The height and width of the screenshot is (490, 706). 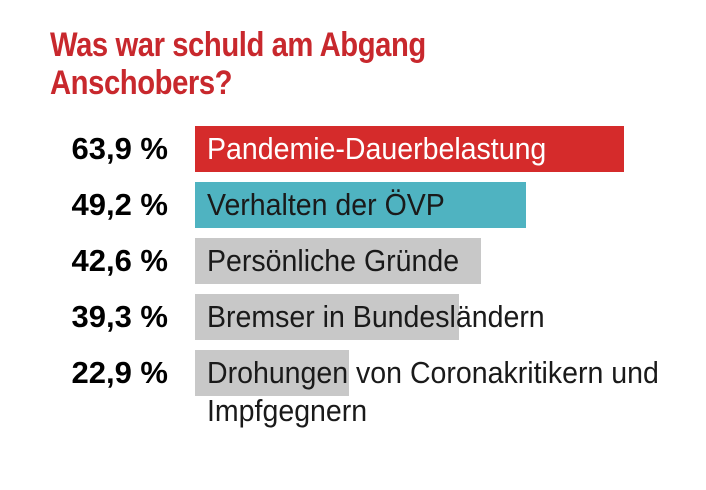 What do you see at coordinates (119, 372) in the screenshot?
I see `value-label: 22,9 %` at bounding box center [119, 372].